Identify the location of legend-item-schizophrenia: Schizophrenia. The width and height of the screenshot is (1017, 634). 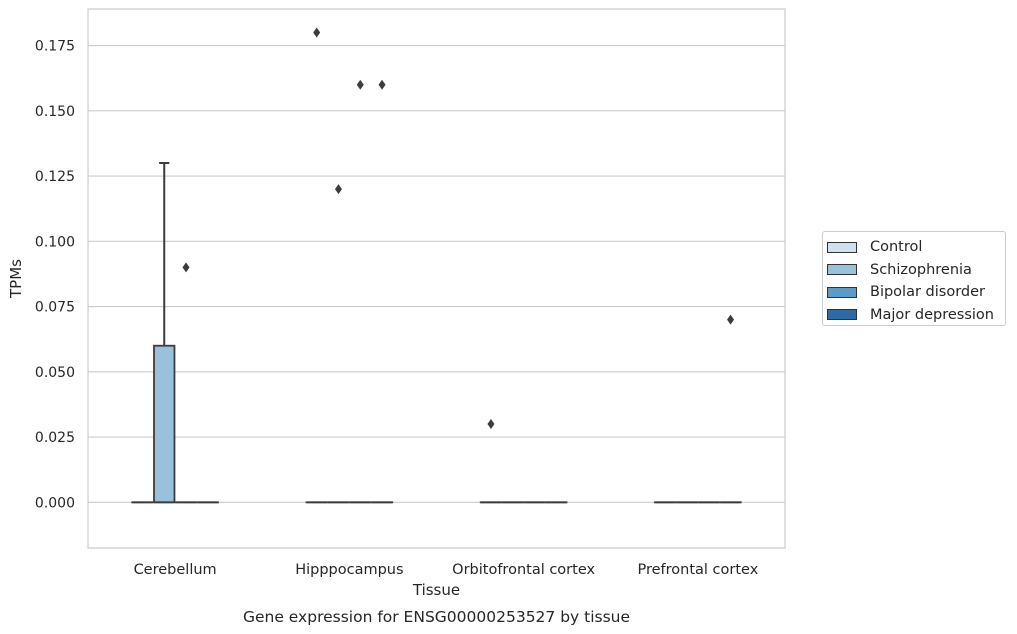
(916, 270).